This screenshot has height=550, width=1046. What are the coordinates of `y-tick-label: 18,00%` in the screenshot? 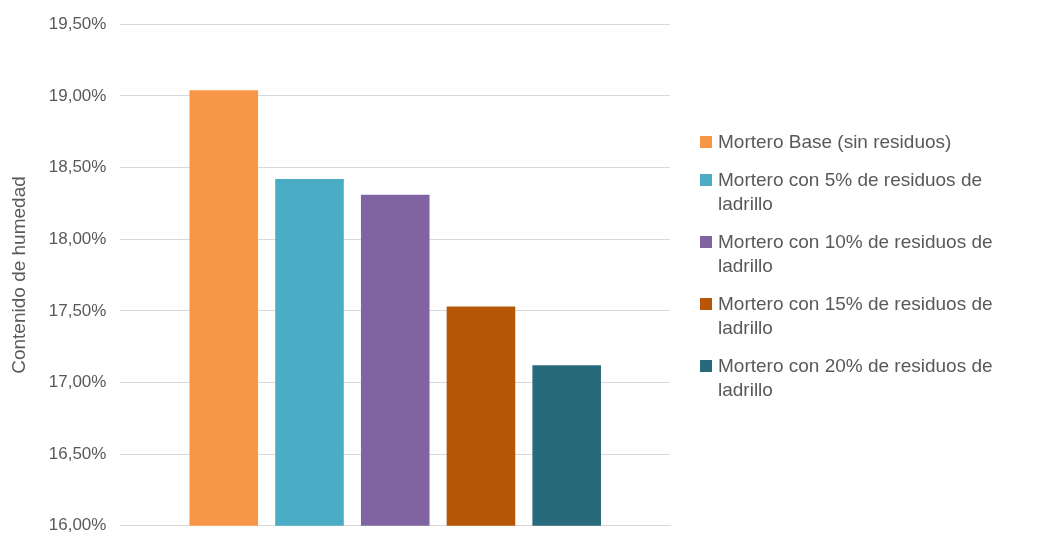 It's located at (77, 238).